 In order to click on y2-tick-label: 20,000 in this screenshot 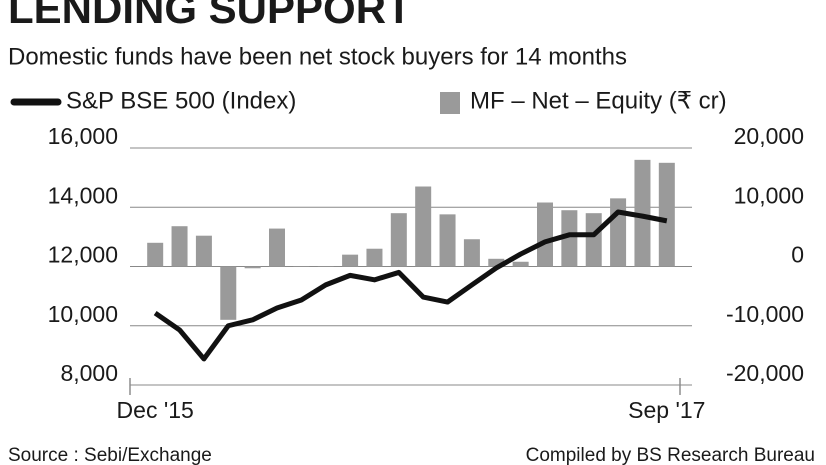, I will do `click(769, 136)`.